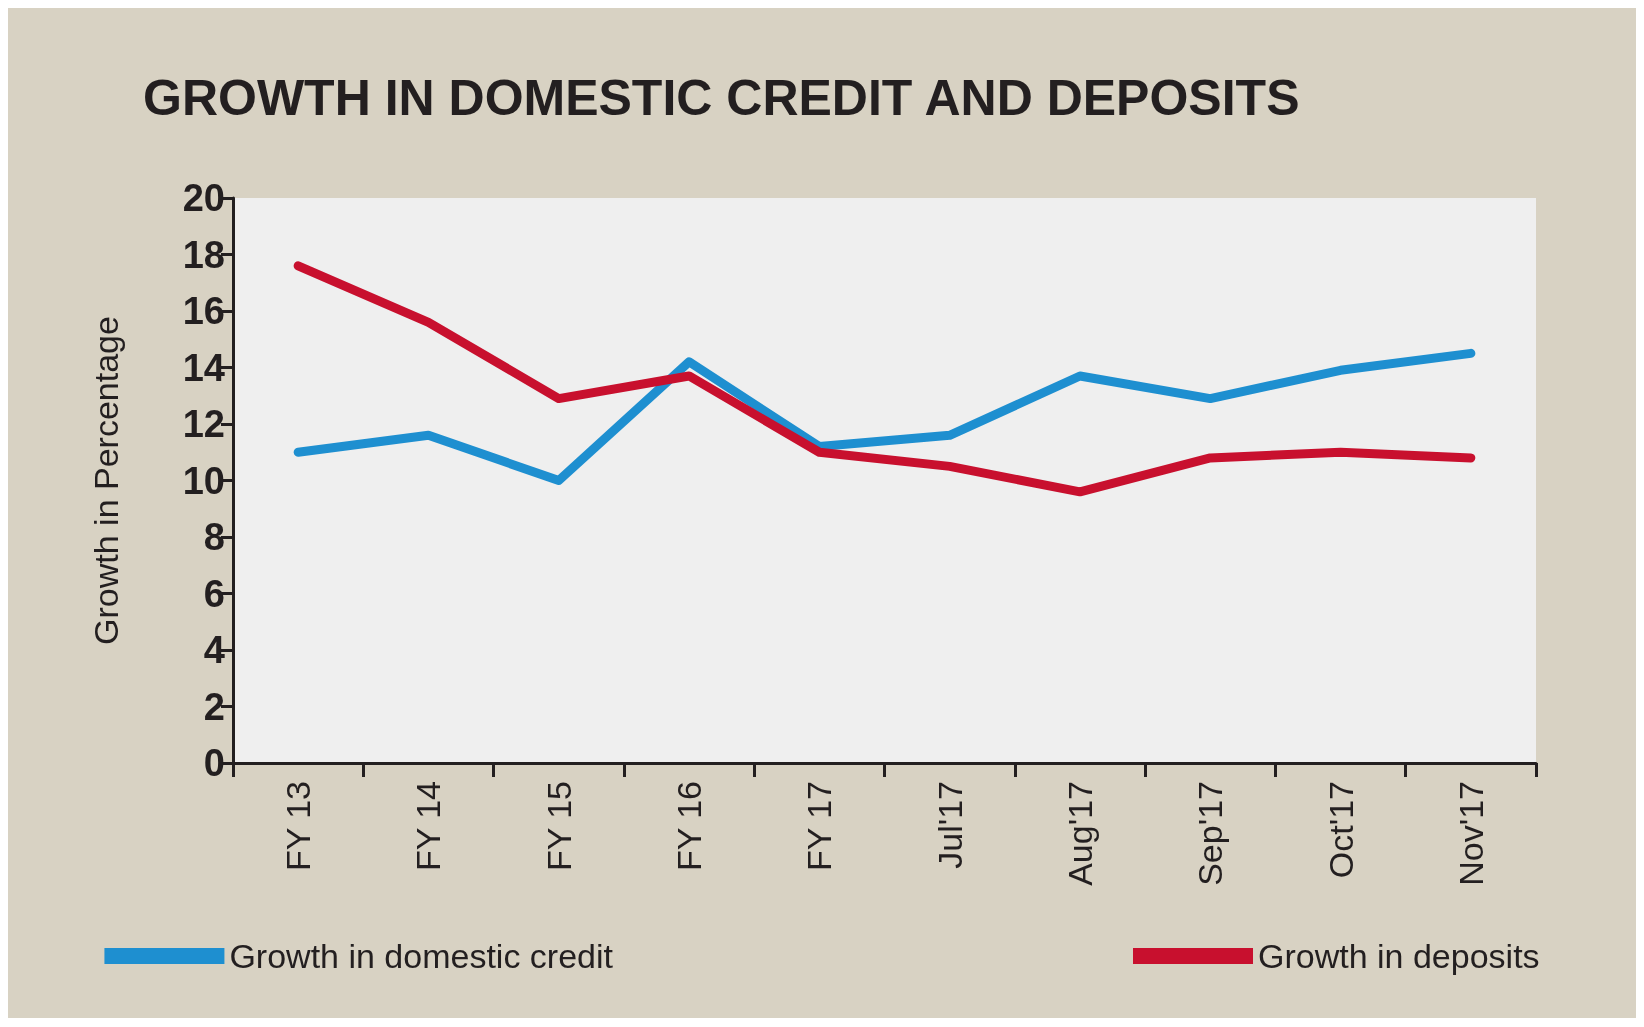  Describe the element at coordinates (689, 826) in the screenshot. I see `x-tick-label: FY 16` at that location.